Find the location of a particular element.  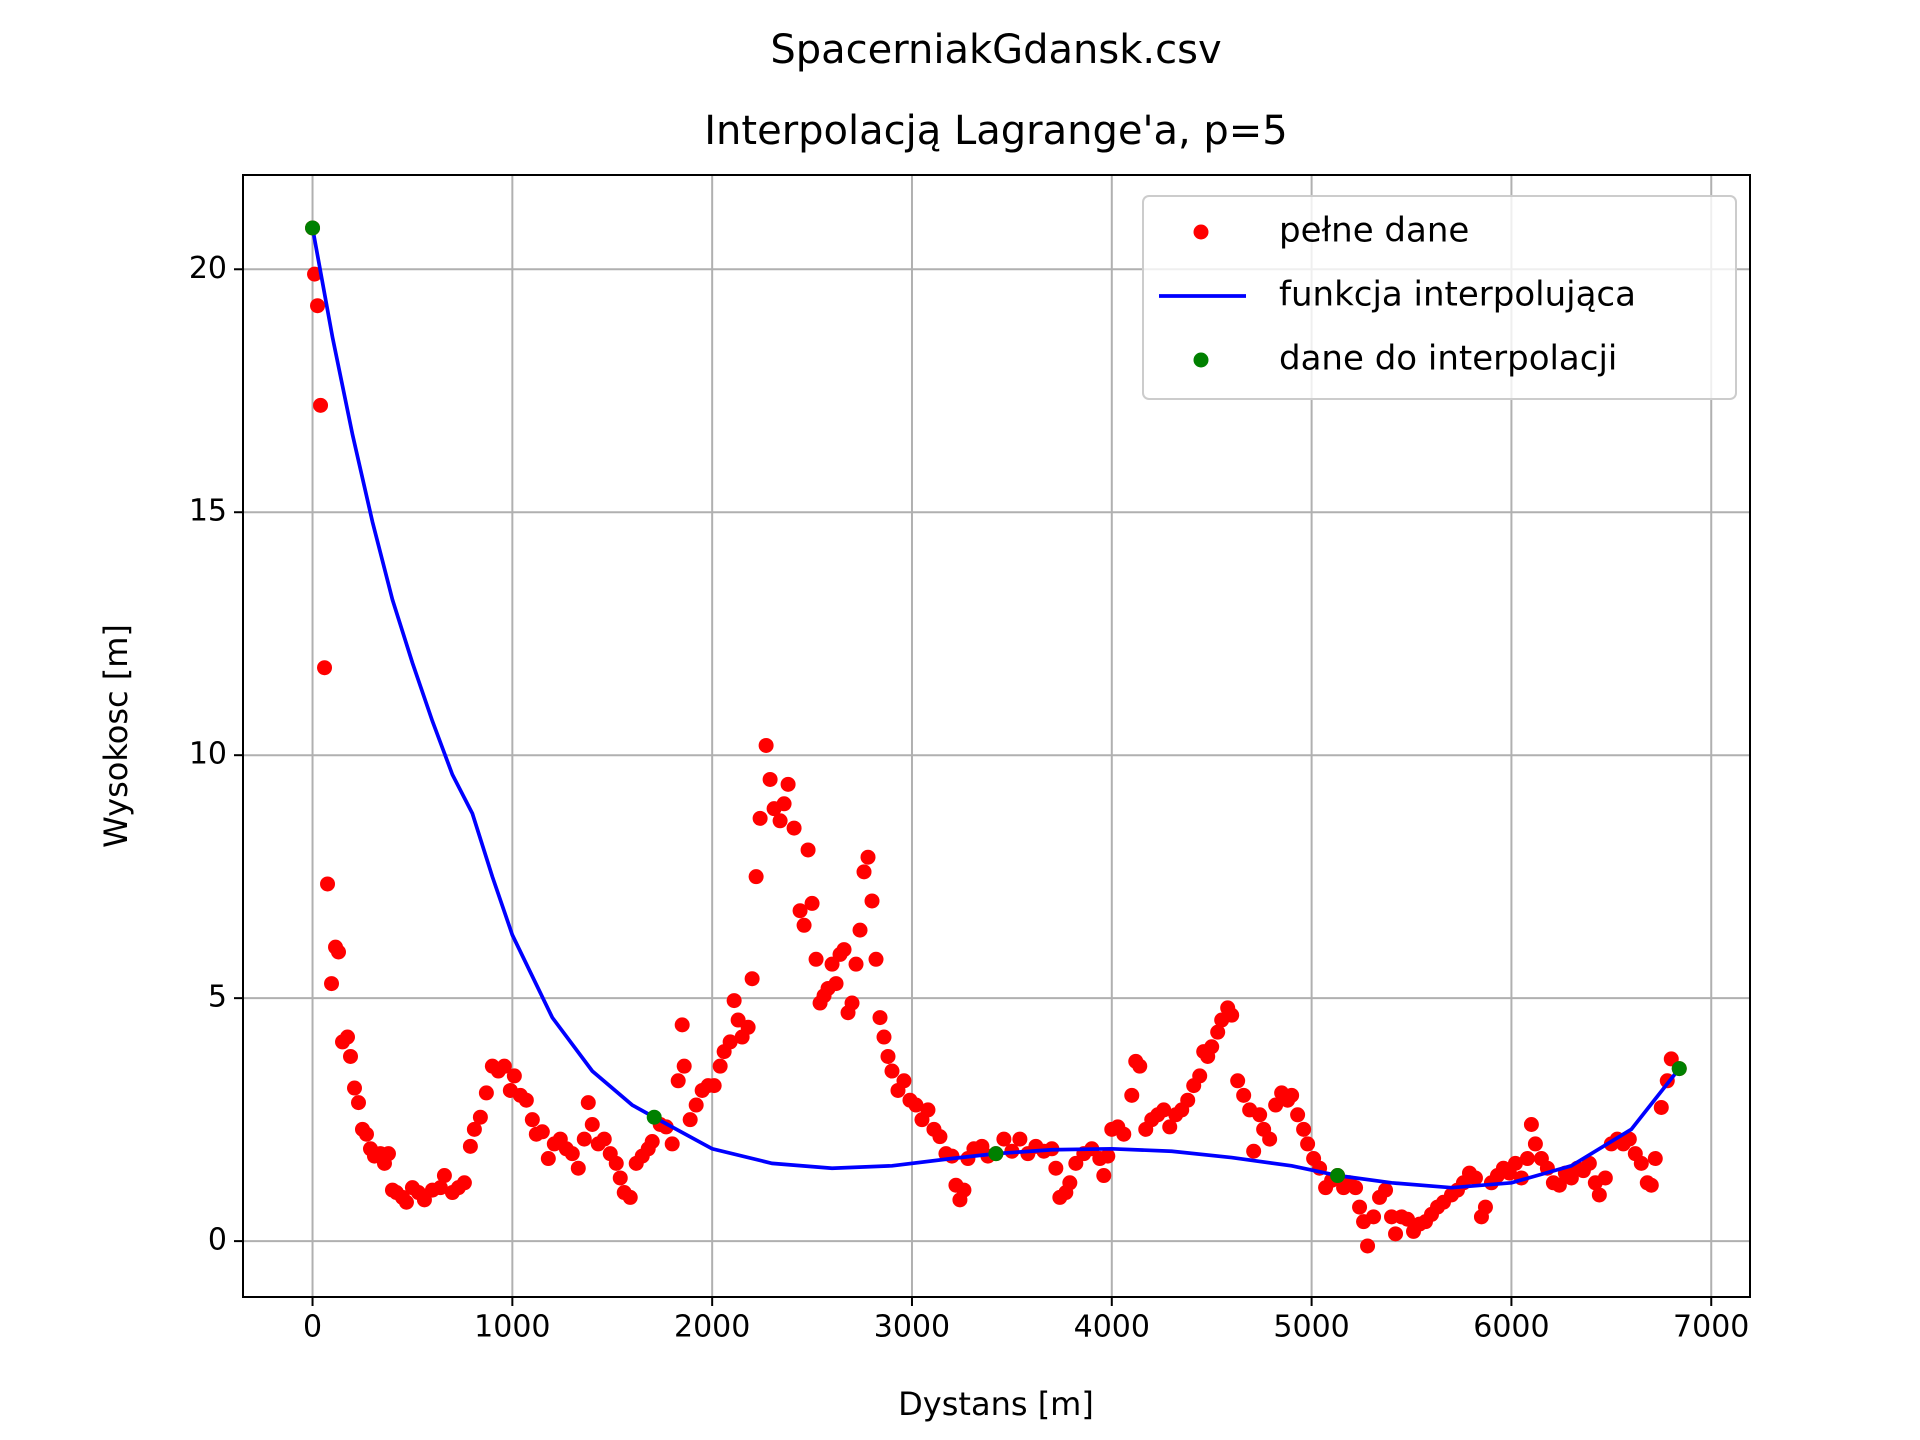

x-tick-label: 0 is located at coordinates (312, 1327).